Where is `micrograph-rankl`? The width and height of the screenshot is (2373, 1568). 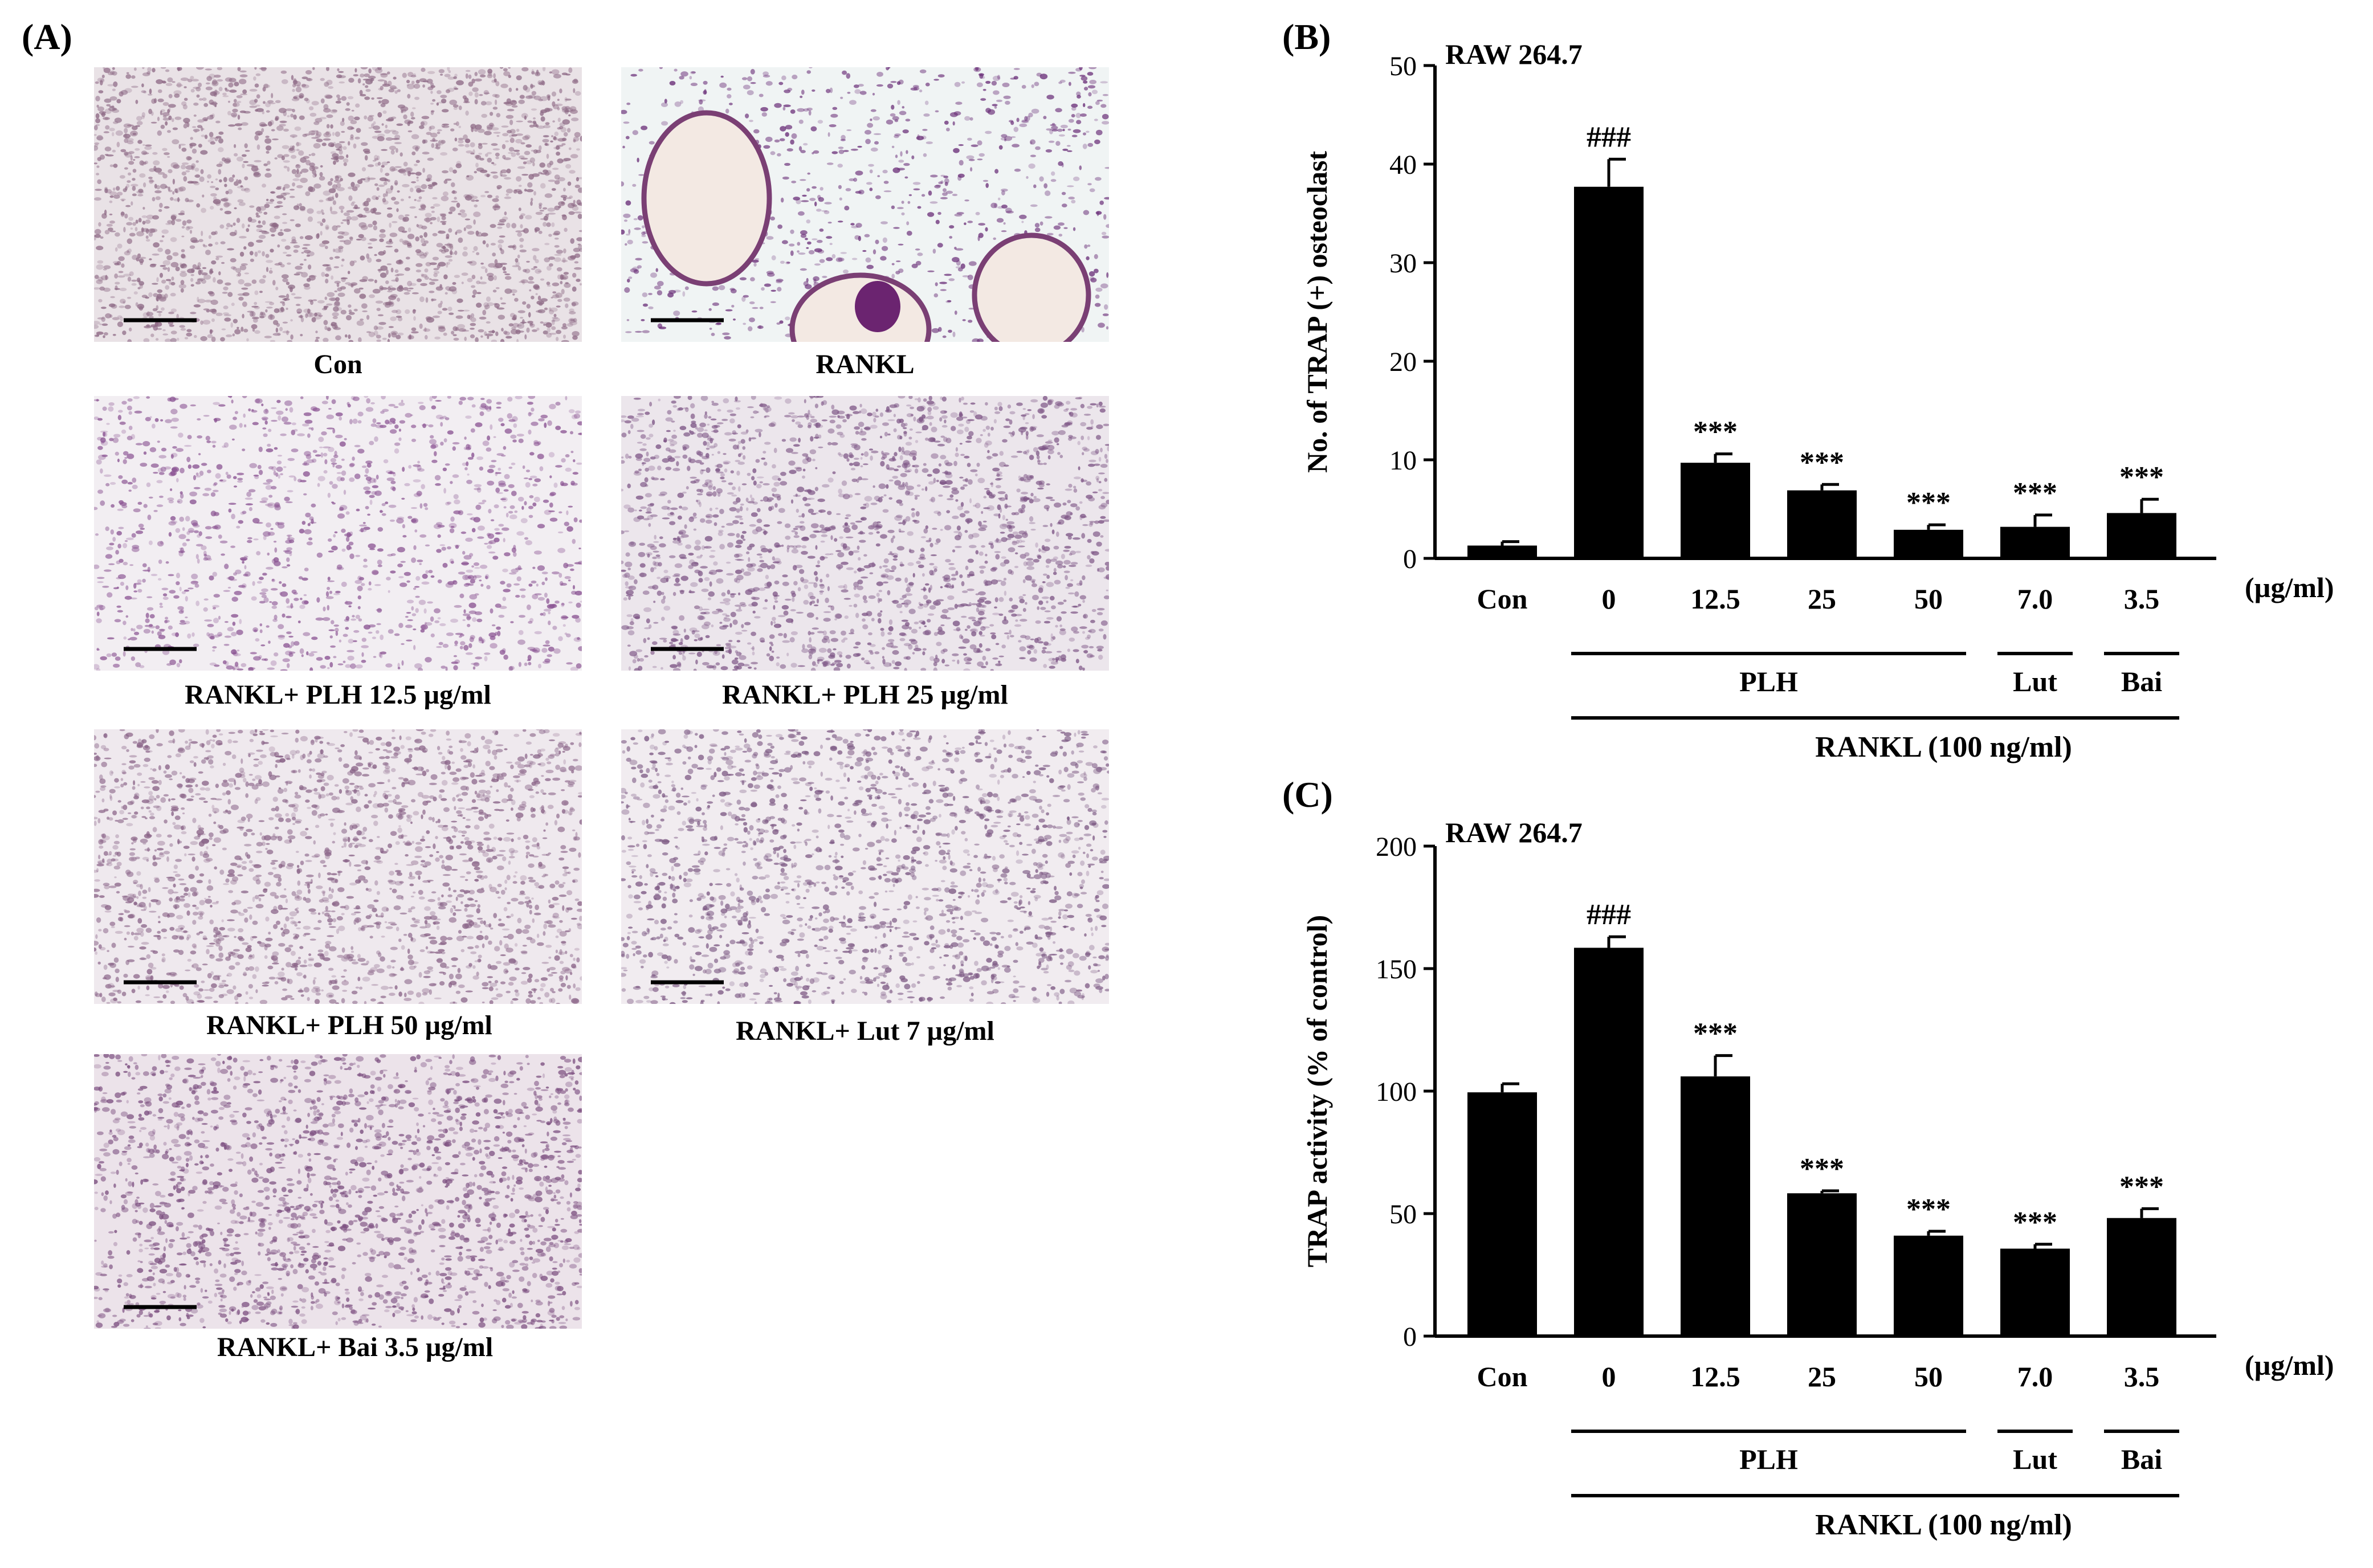
micrograph-rankl is located at coordinates (865, 204).